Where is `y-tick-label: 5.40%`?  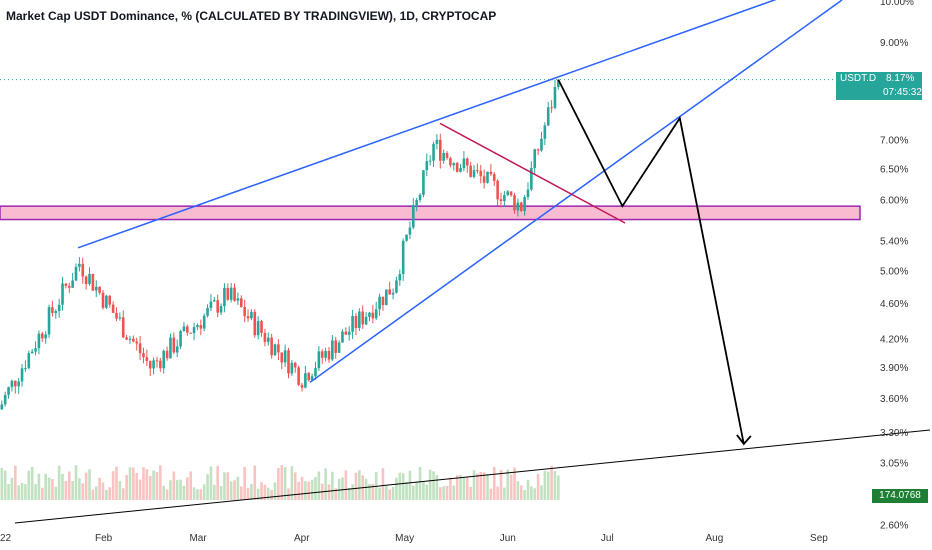
y-tick-label: 5.40% is located at coordinates (894, 242).